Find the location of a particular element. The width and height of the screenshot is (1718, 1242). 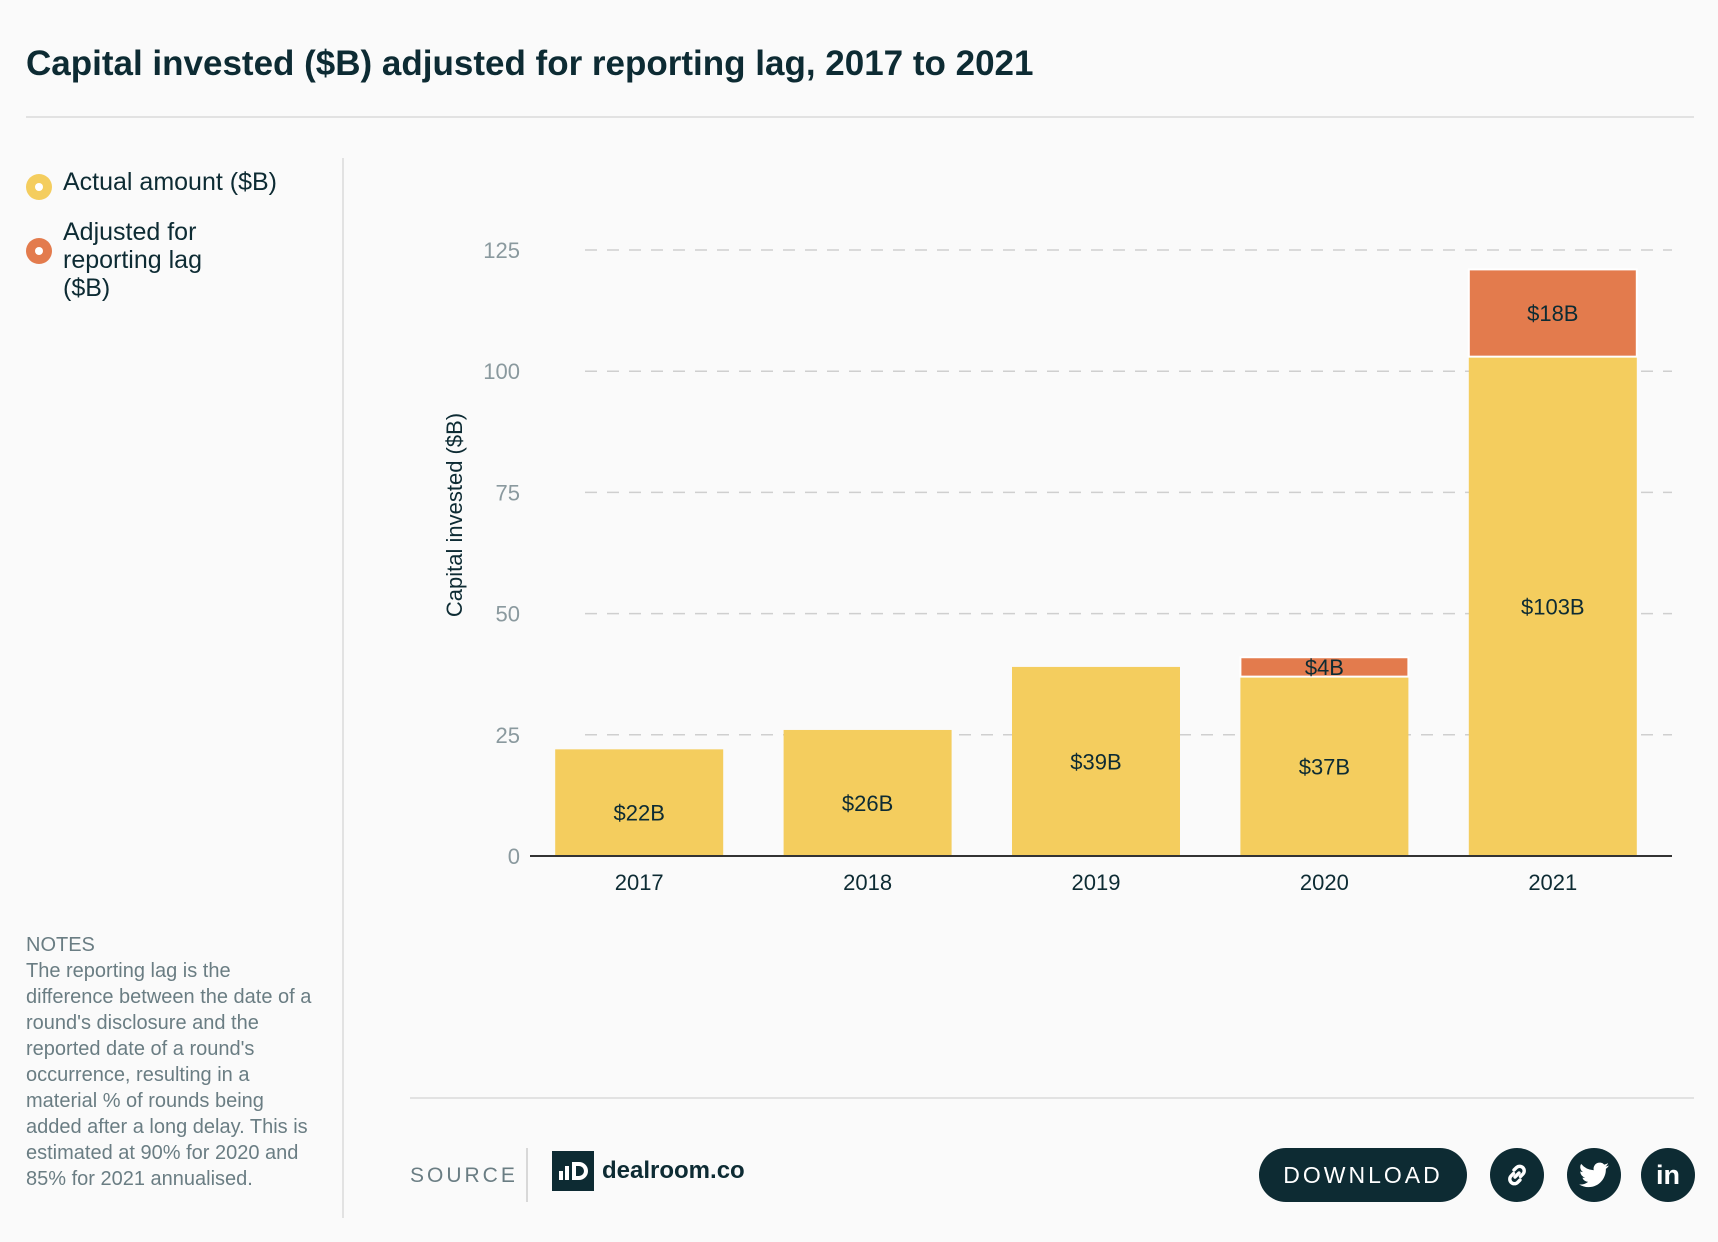

bar-adjusted-2021 is located at coordinates (1552, 313).